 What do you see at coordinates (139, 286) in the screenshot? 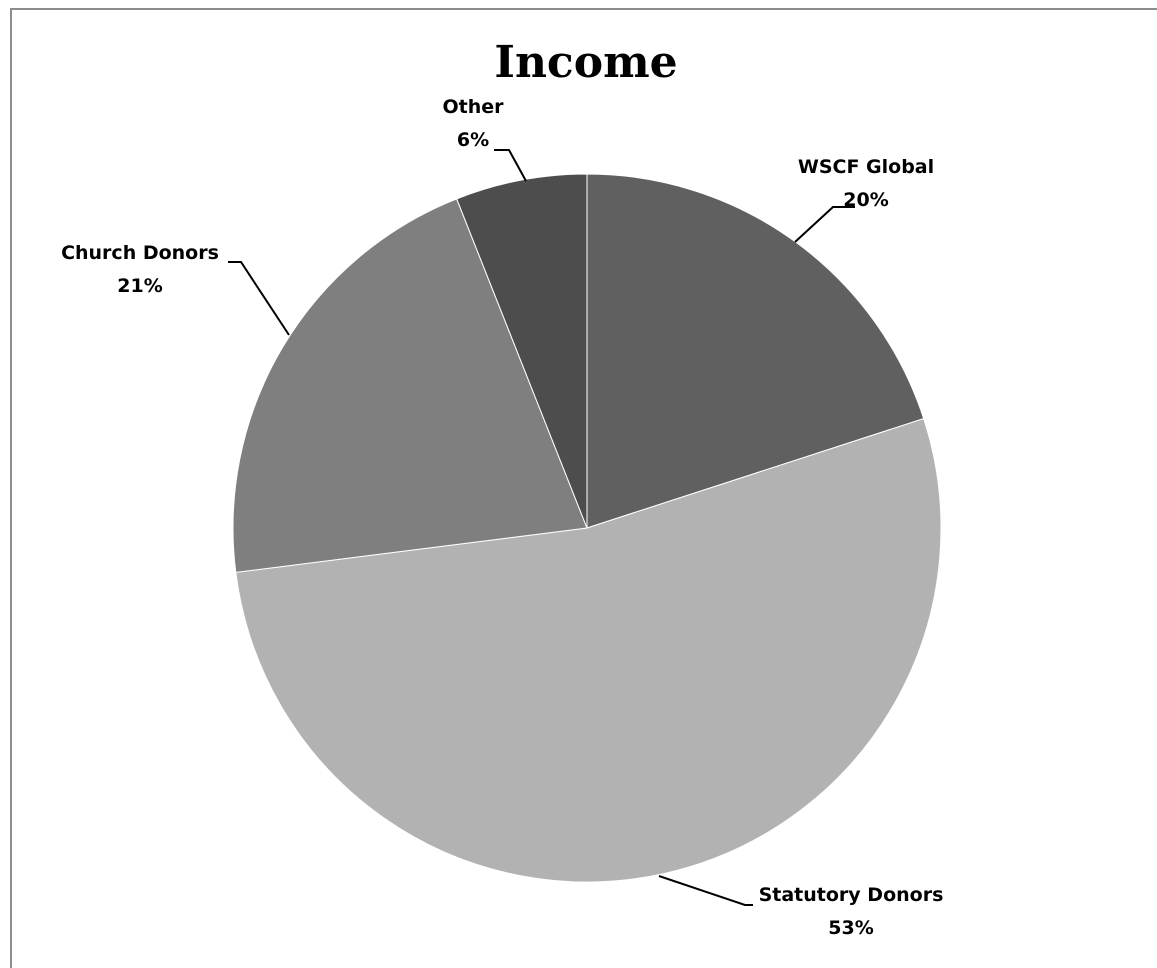
I see `slice-percent-church-donors: 21%` at bounding box center [139, 286].